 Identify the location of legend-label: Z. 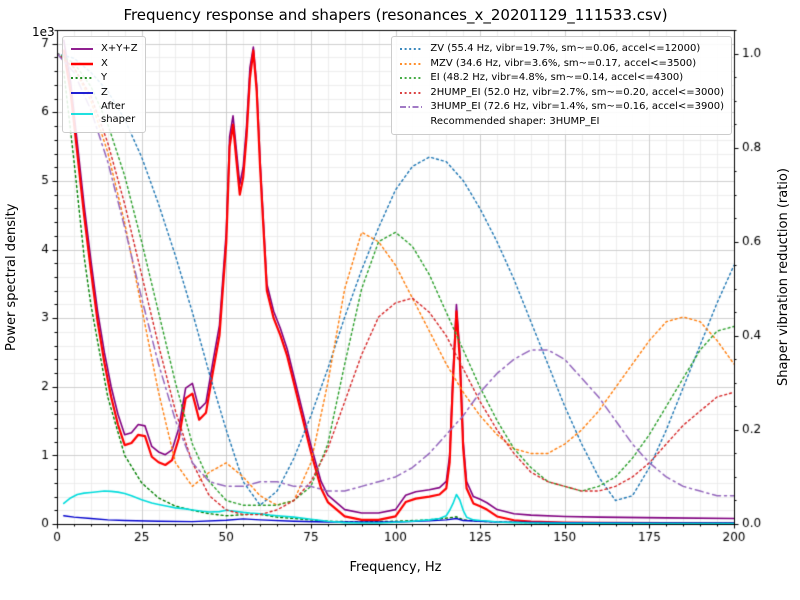
(104, 92).